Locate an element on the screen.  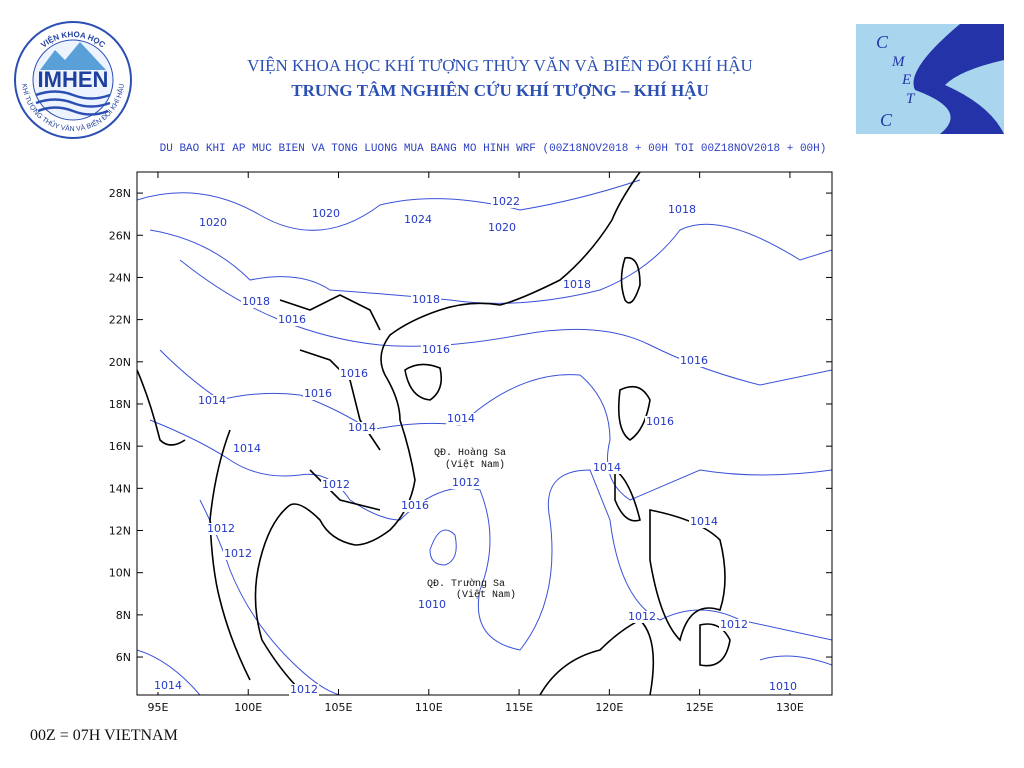
y-tick-label: 22N is located at coordinates (120, 320).